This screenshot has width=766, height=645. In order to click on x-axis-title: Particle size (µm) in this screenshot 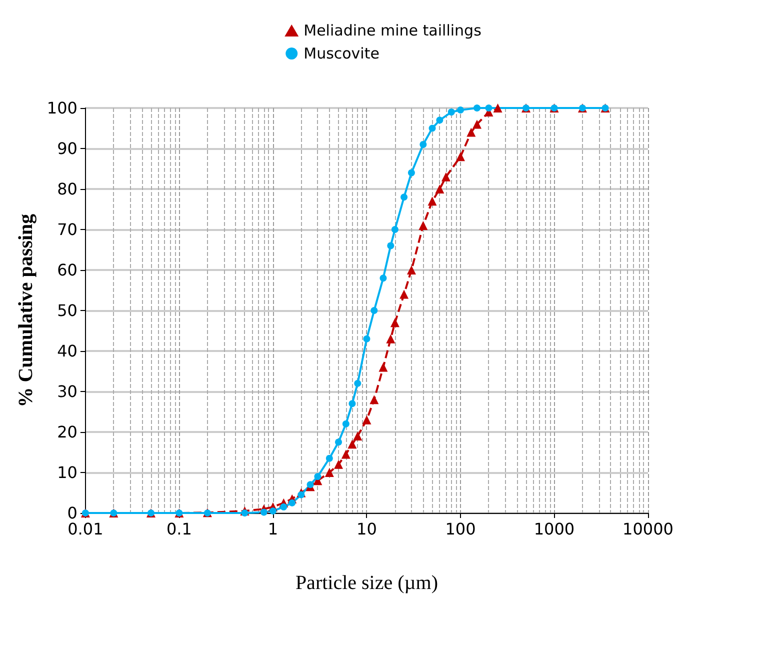, I will do `click(366, 583)`.